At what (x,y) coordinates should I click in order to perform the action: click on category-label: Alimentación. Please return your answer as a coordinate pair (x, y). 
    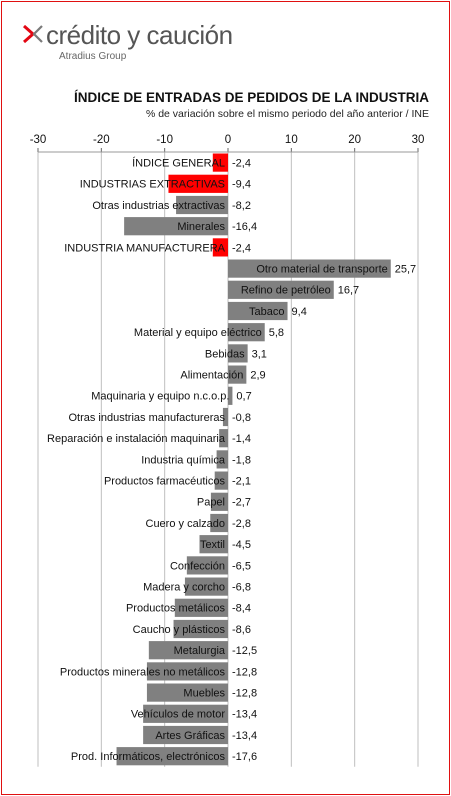
    Looking at the image, I should click on (211, 376).